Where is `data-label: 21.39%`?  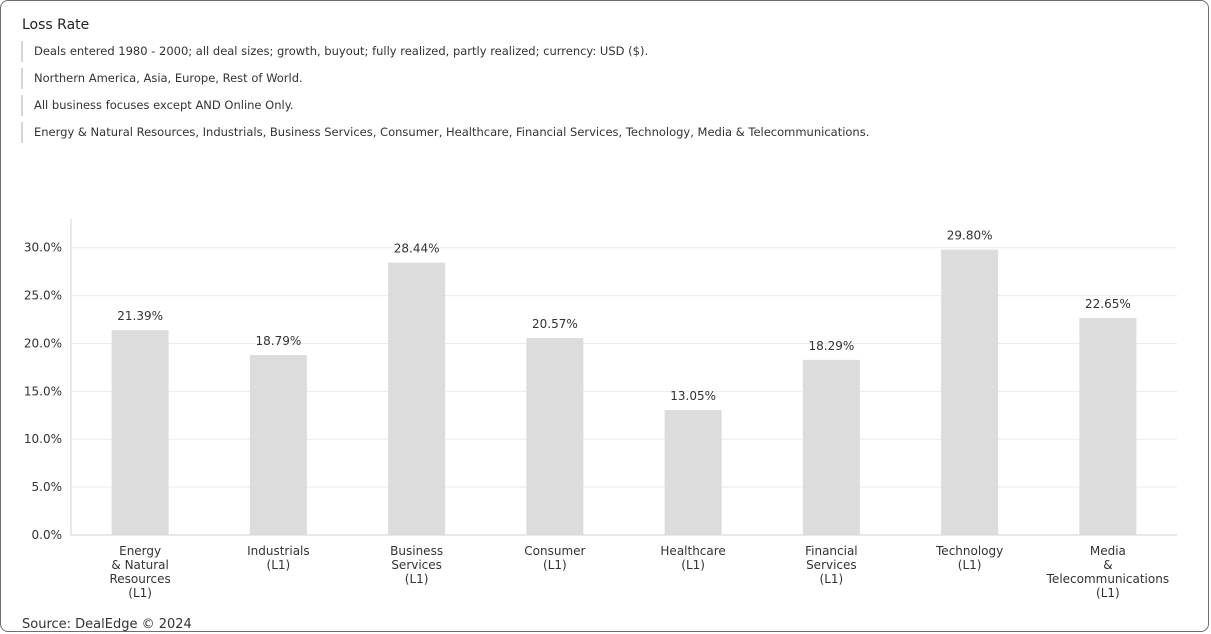 data-label: 21.39% is located at coordinates (140, 316).